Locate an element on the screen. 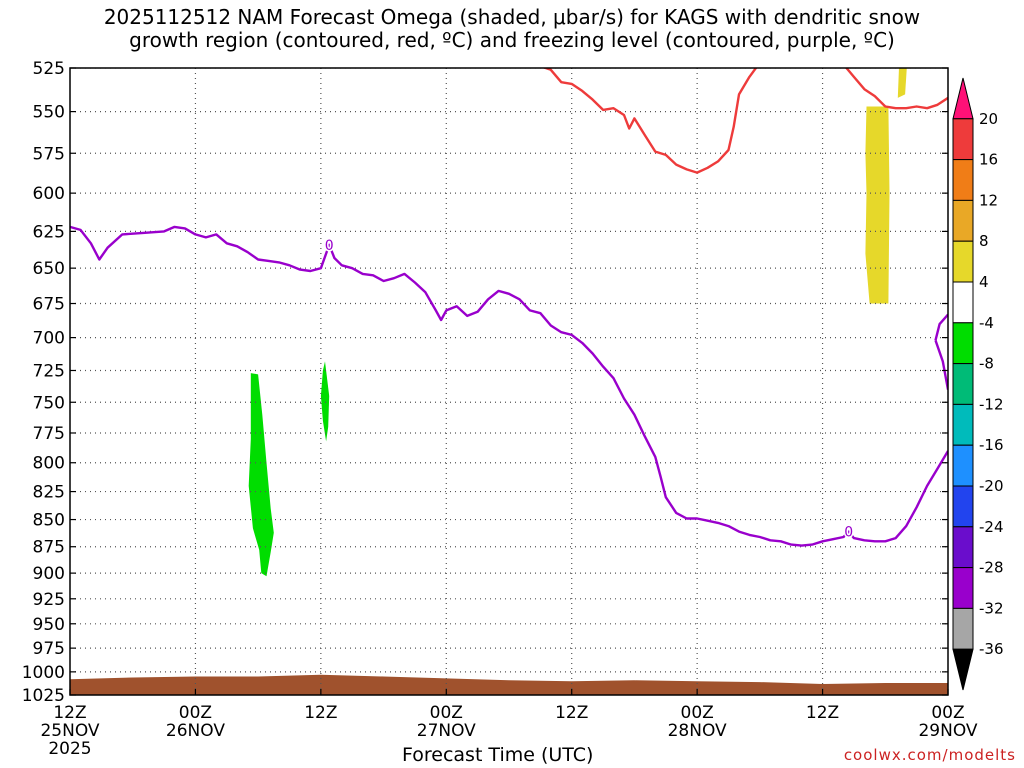 The height and width of the screenshot is (768, 1024). colorbar-label: 20 is located at coordinates (988, 119).